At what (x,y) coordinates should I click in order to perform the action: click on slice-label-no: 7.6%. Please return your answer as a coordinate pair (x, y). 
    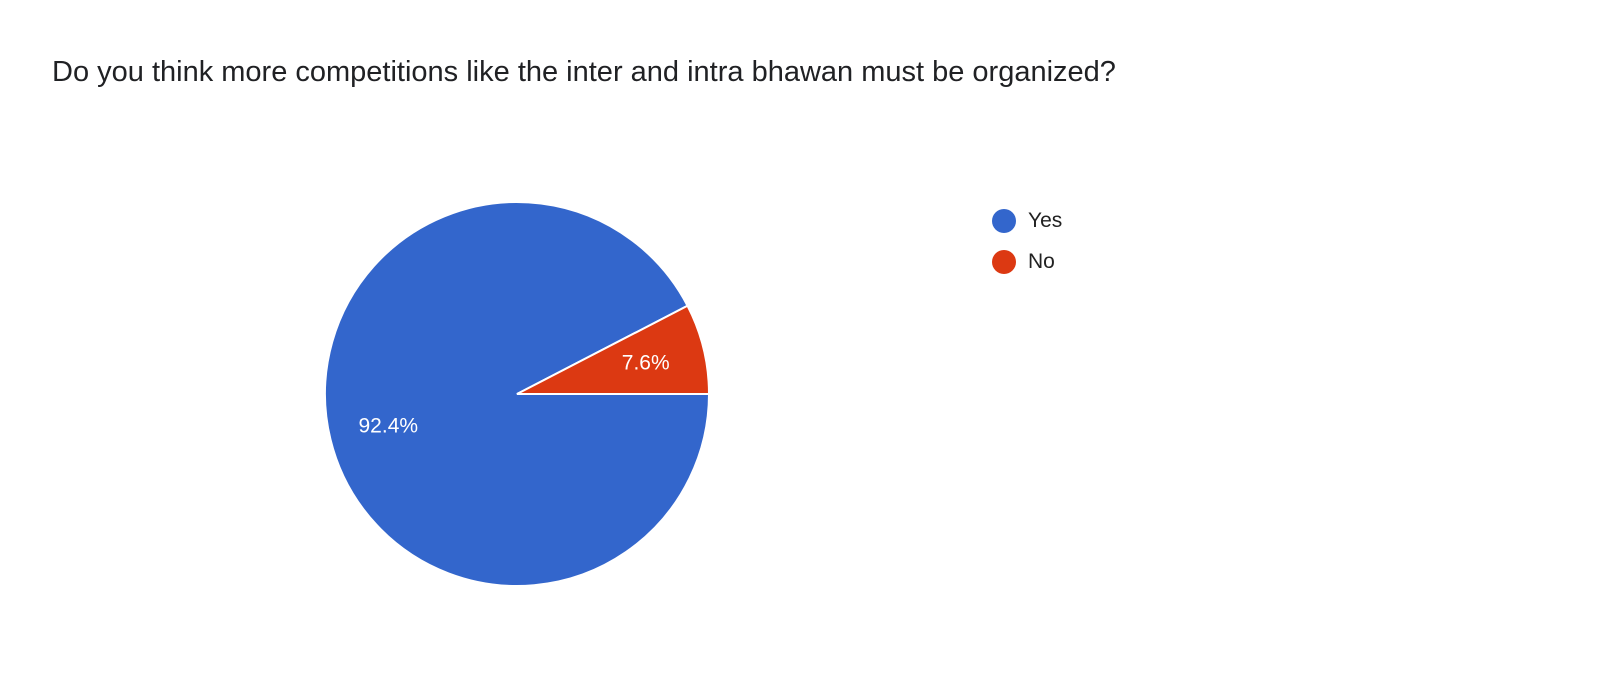
    Looking at the image, I should click on (646, 363).